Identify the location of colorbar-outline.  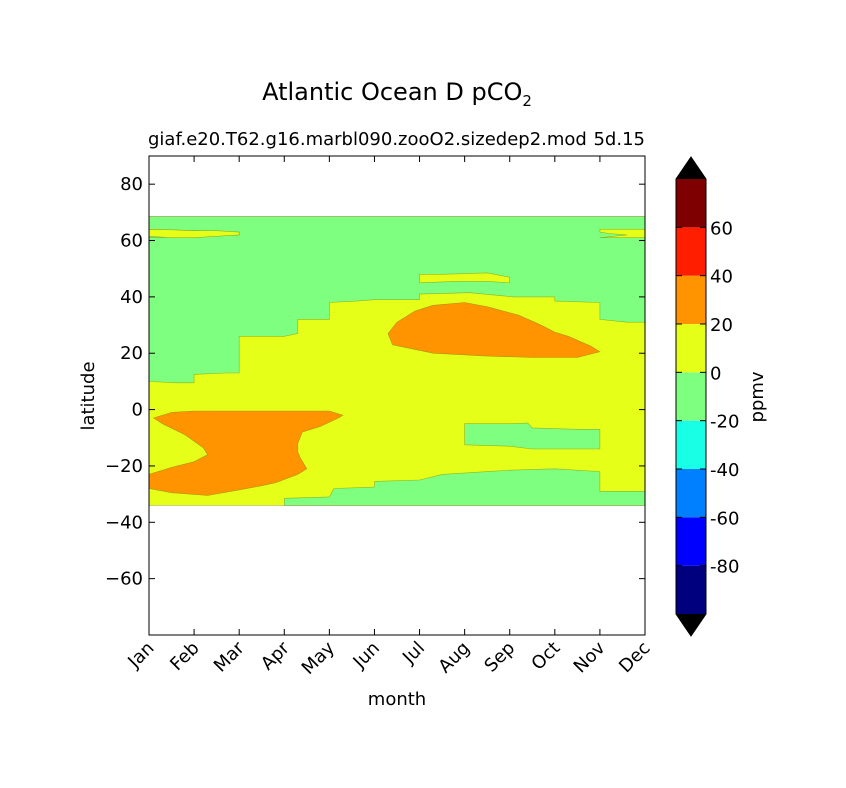
(691, 396).